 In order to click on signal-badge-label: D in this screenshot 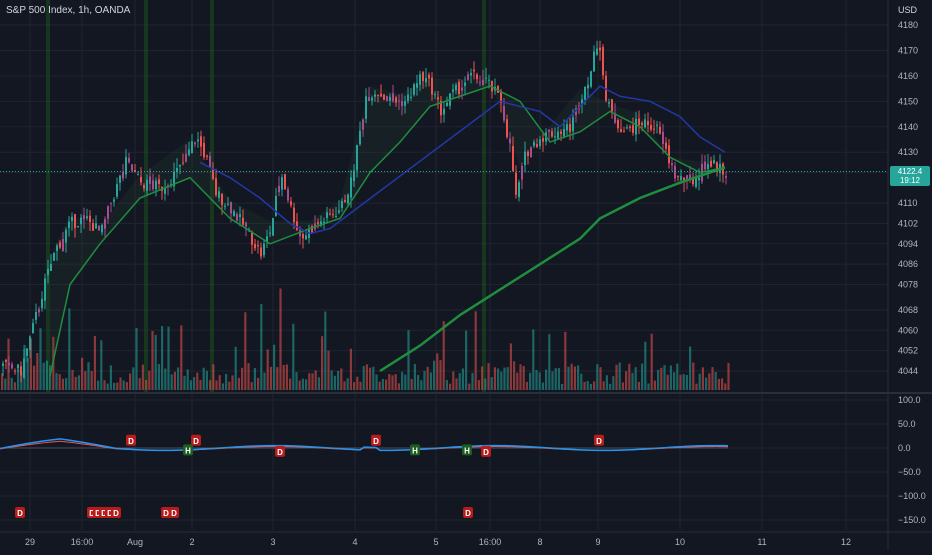, I will do `click(131, 441)`.